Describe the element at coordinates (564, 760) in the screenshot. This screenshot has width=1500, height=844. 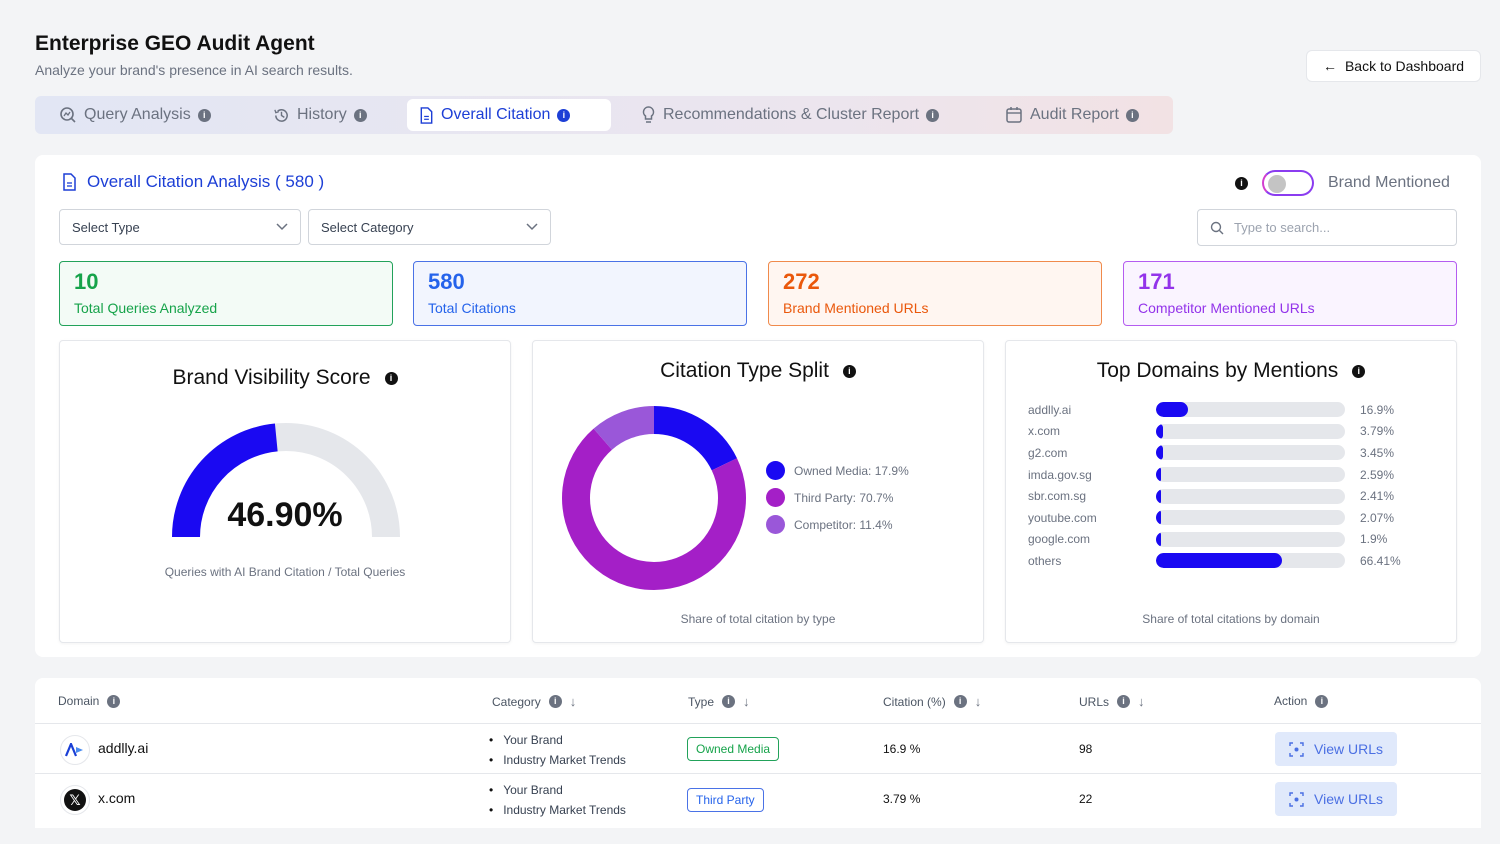
I see `category-label: Industry Market Trends` at that location.